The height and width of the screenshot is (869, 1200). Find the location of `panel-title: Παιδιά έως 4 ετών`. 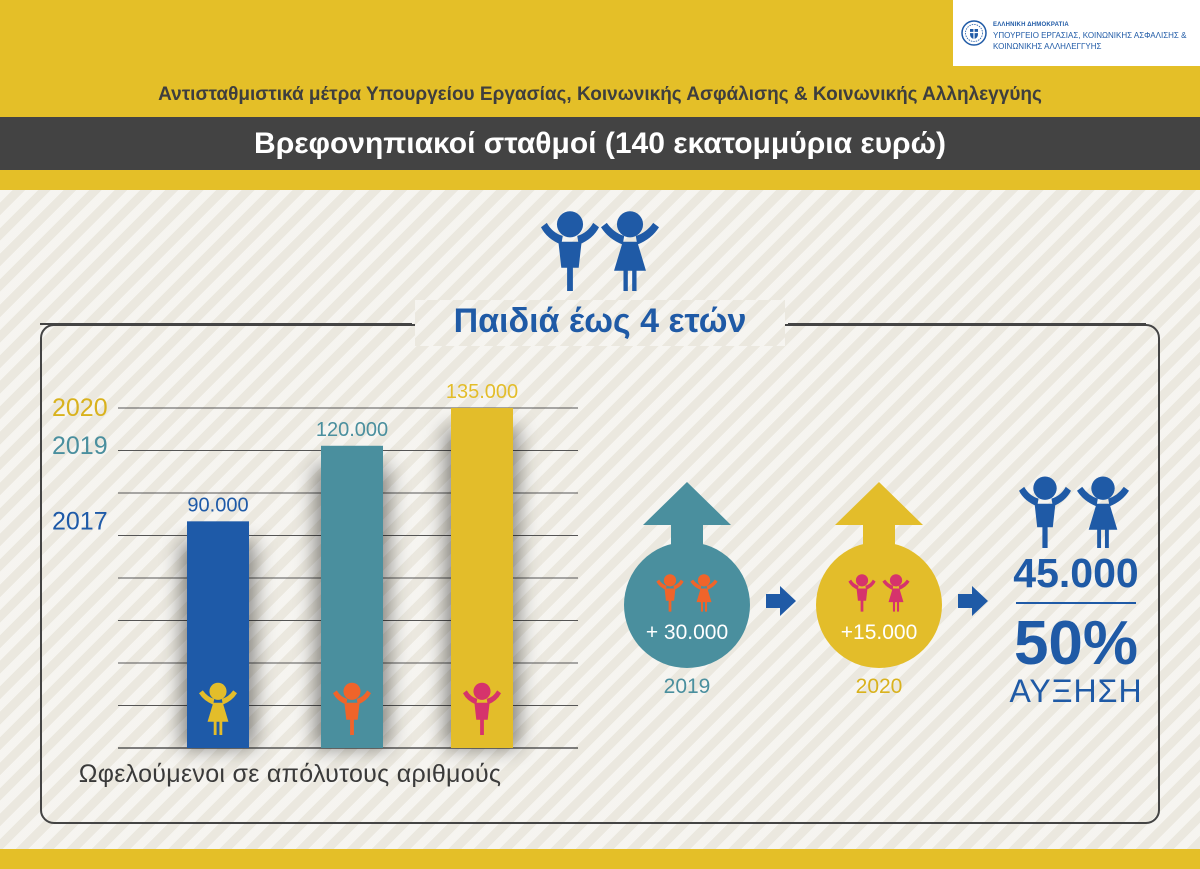

panel-title: Παιδιά έως 4 ετών is located at coordinates (600, 321).